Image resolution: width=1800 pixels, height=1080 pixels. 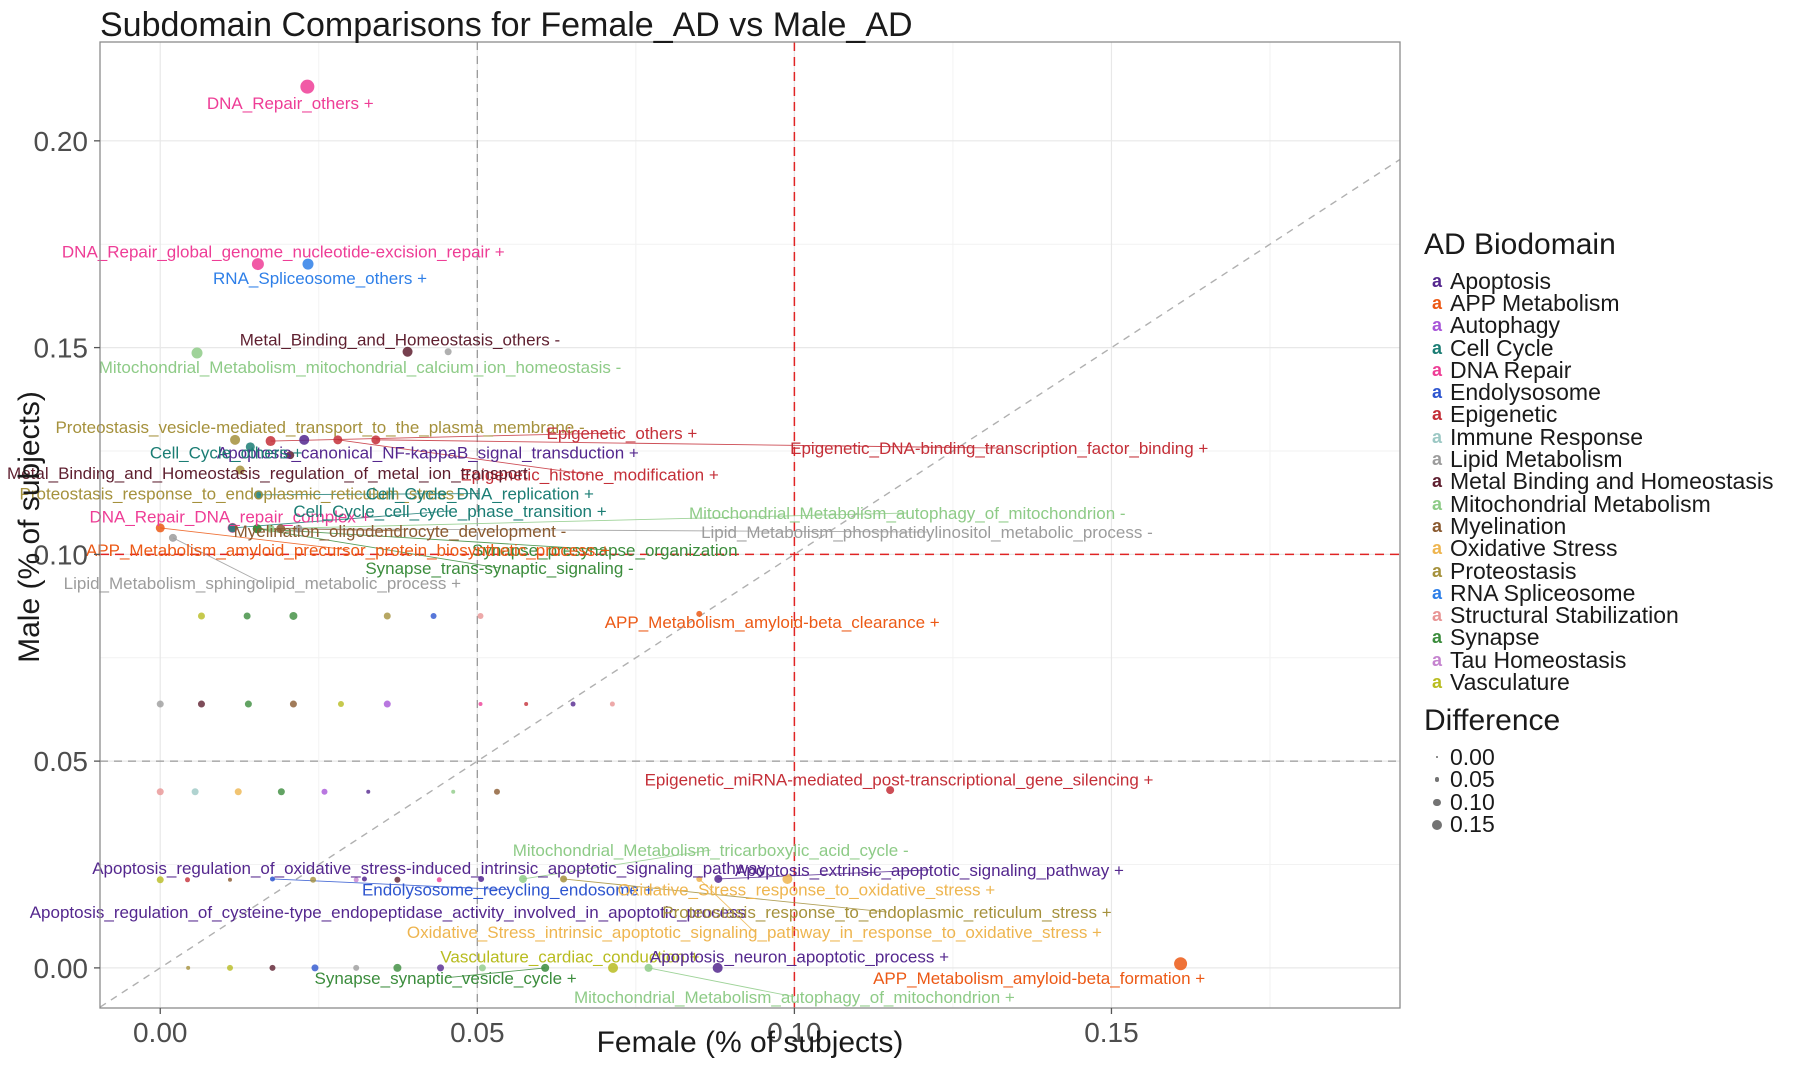 I want to click on legend-item: a Autophagy, so click(x=1612, y=325).